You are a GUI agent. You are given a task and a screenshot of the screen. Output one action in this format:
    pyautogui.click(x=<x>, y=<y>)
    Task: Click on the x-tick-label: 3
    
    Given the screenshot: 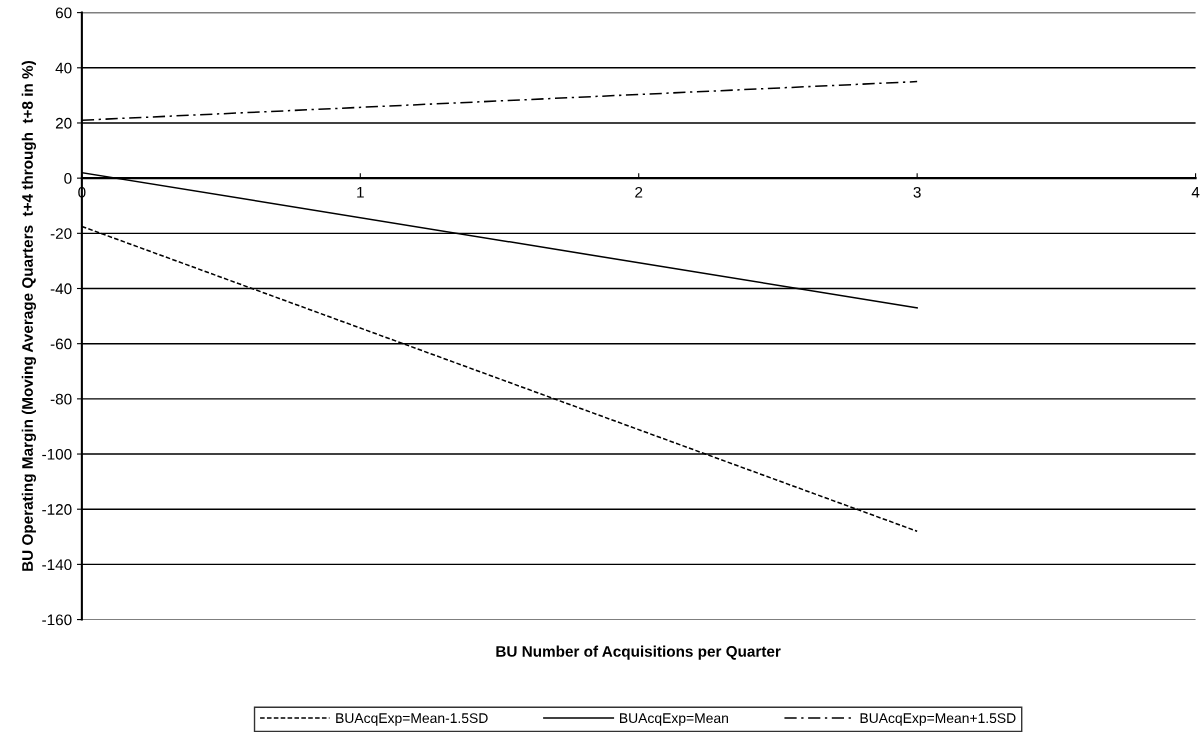 What is the action you would take?
    pyautogui.click(x=917, y=192)
    